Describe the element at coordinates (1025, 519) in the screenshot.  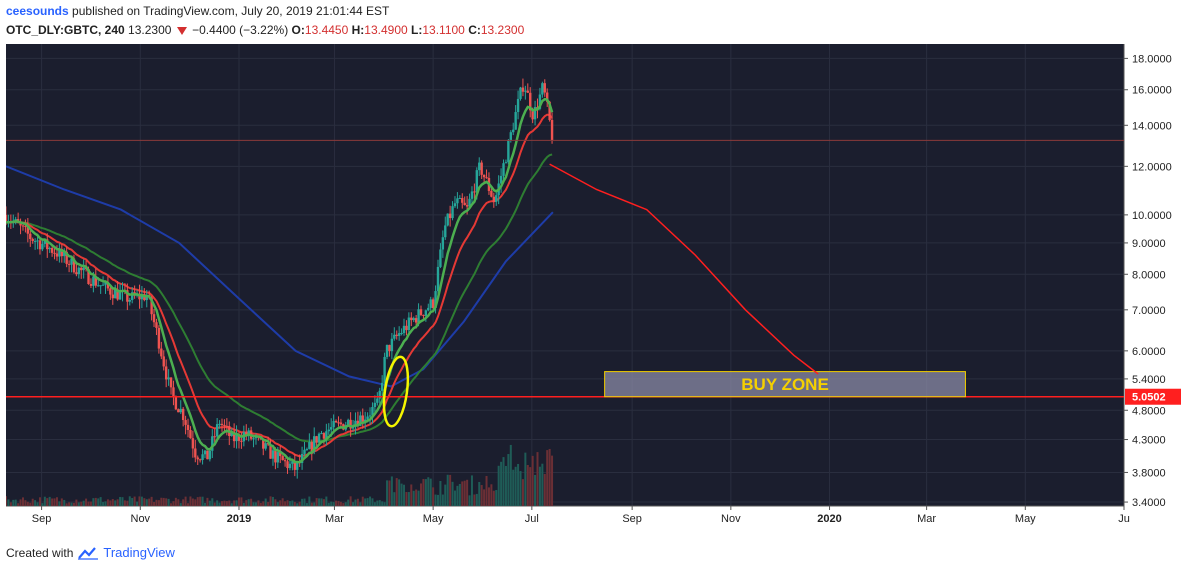
I see `x-tick-label: May` at that location.